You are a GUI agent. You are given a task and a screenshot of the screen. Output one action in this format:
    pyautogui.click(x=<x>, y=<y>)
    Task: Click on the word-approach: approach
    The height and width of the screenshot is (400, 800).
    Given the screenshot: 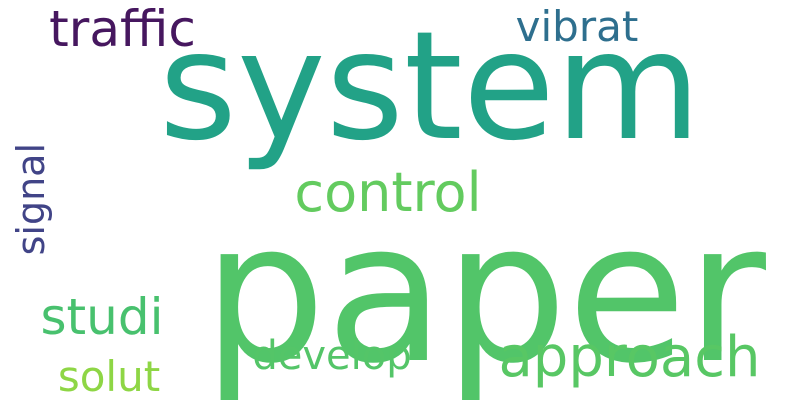 What is the action you would take?
    pyautogui.click(x=629, y=357)
    